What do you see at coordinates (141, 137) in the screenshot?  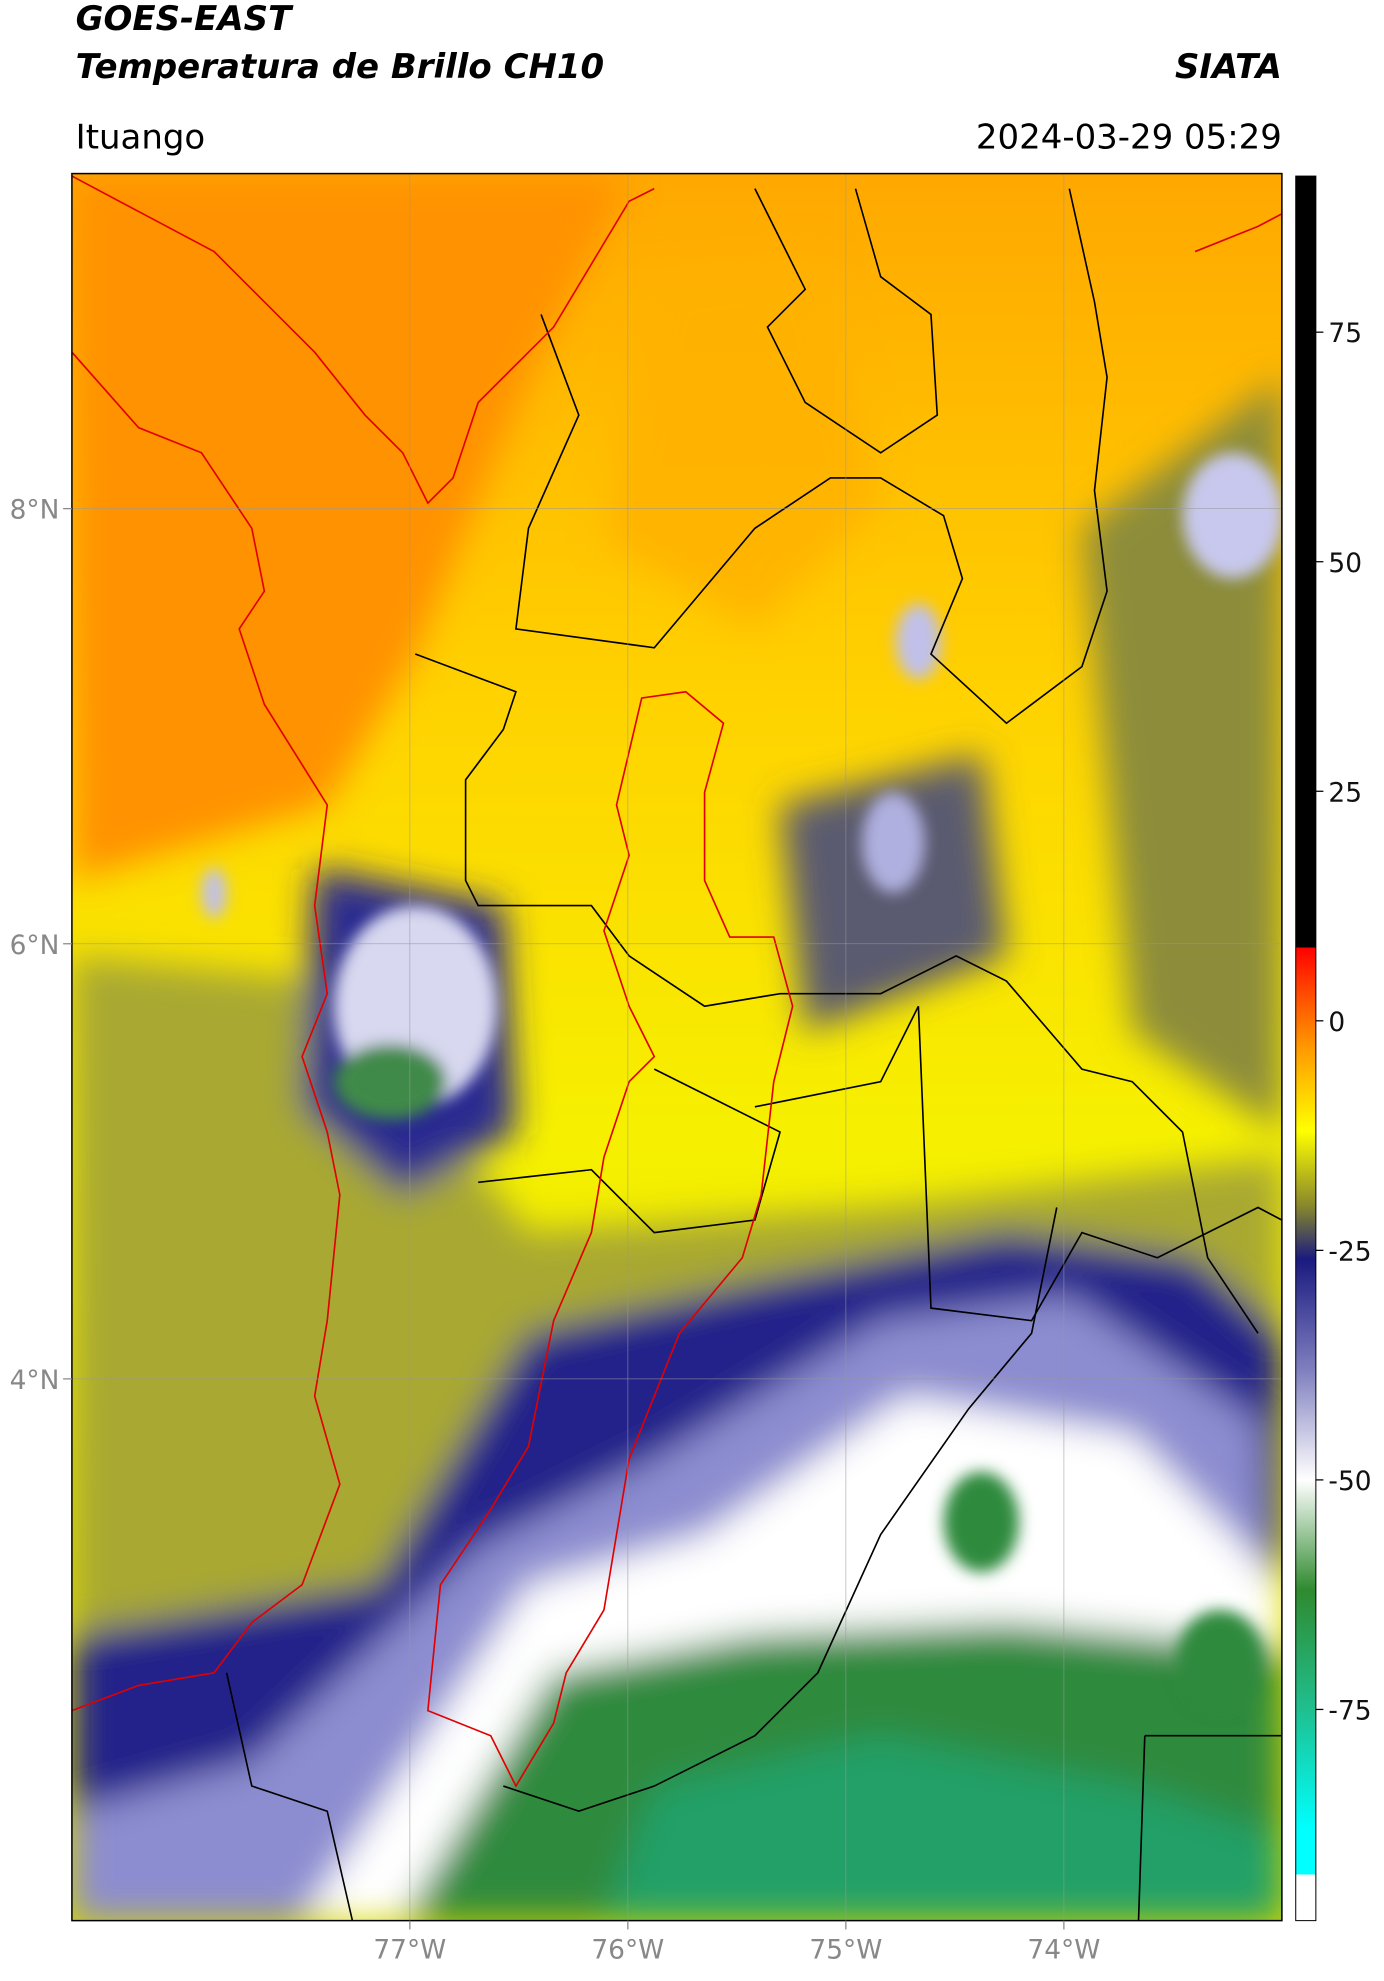 I see `location: Ituango` at bounding box center [141, 137].